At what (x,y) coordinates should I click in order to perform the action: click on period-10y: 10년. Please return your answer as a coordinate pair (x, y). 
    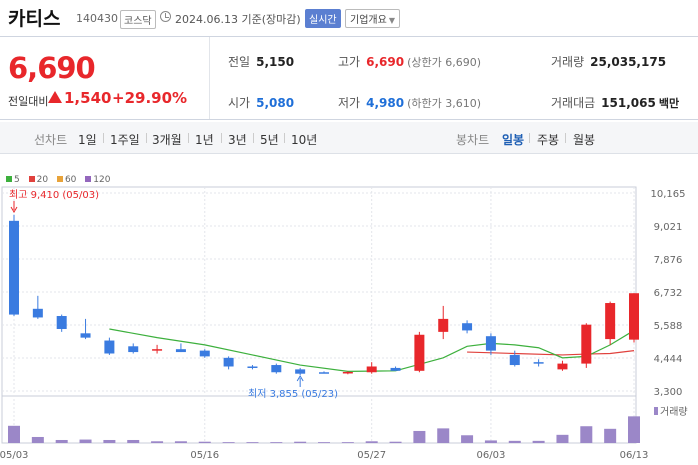
    Looking at the image, I should click on (304, 140).